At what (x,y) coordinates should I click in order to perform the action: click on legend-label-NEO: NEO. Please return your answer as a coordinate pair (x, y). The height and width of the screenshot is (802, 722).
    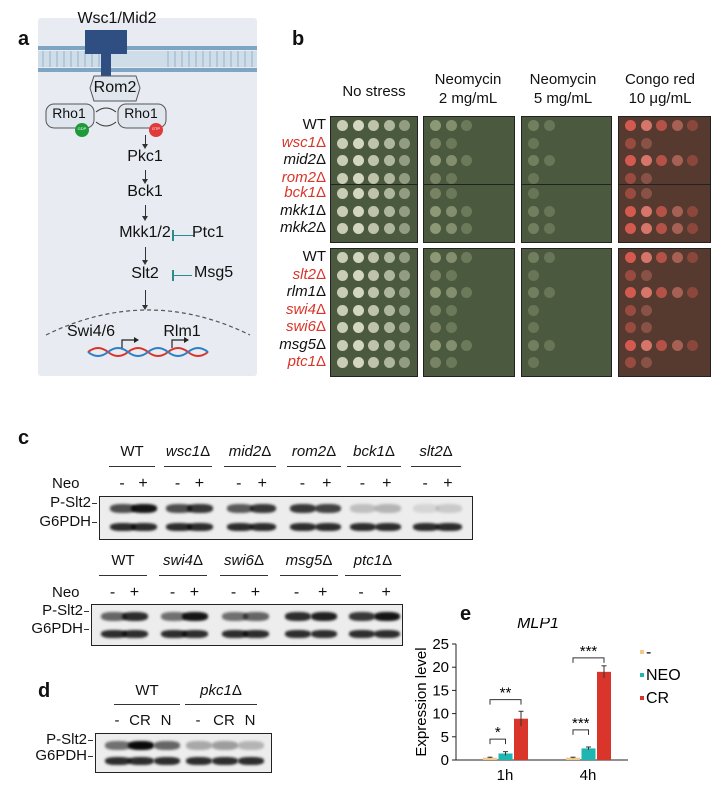
    Looking at the image, I should click on (663, 675).